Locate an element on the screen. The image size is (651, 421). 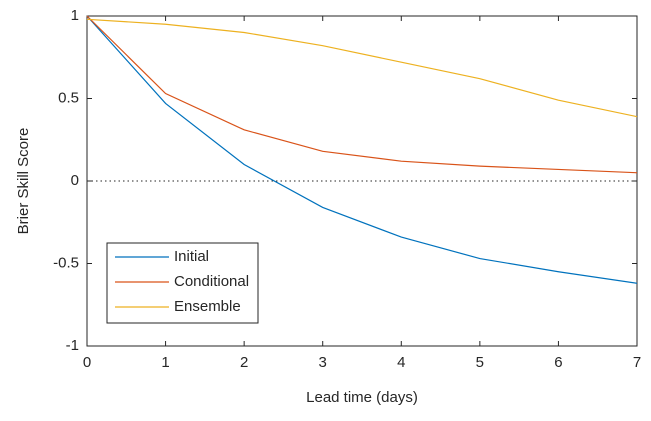
y-tick-label: 0 is located at coordinates (75, 180).